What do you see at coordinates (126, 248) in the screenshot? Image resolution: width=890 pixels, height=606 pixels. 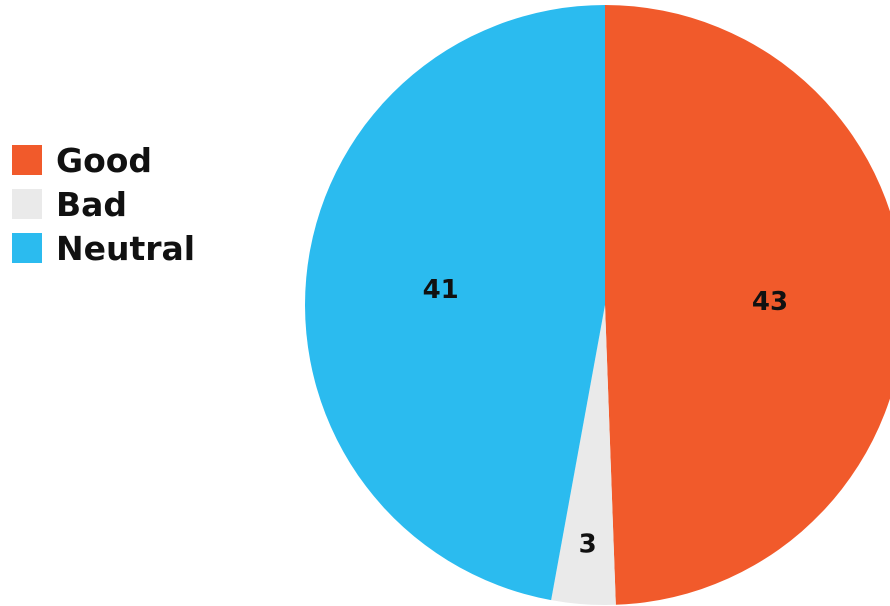 I see `legend-label-neutral: Neutral` at bounding box center [126, 248].